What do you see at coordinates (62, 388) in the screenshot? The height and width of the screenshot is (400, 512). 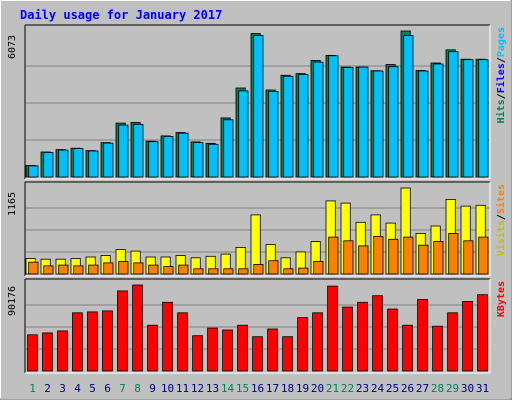 I see `x-tick-label-3: 3` at bounding box center [62, 388].